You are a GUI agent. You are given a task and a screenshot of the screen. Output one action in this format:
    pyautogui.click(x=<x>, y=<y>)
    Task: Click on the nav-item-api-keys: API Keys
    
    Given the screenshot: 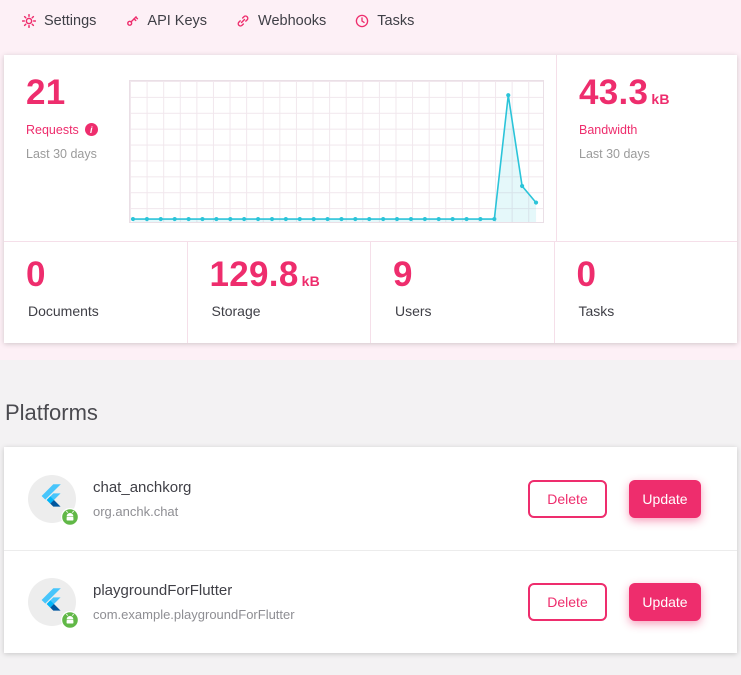 What is the action you would take?
    pyautogui.click(x=166, y=21)
    